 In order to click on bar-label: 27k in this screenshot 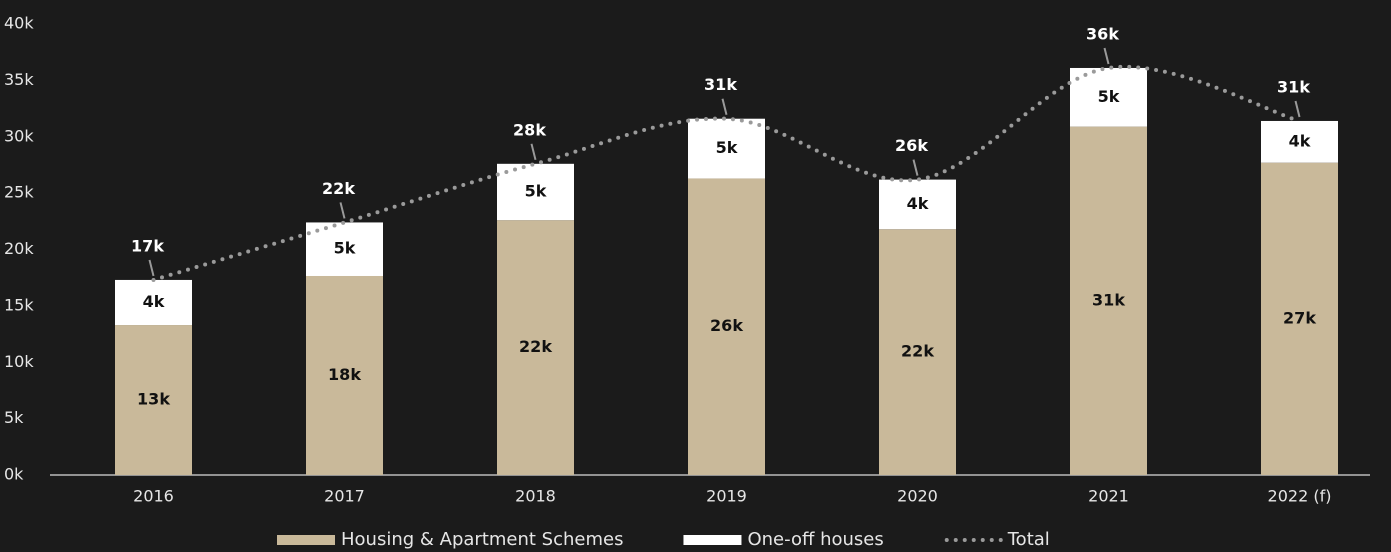, I will do `click(1299, 317)`.